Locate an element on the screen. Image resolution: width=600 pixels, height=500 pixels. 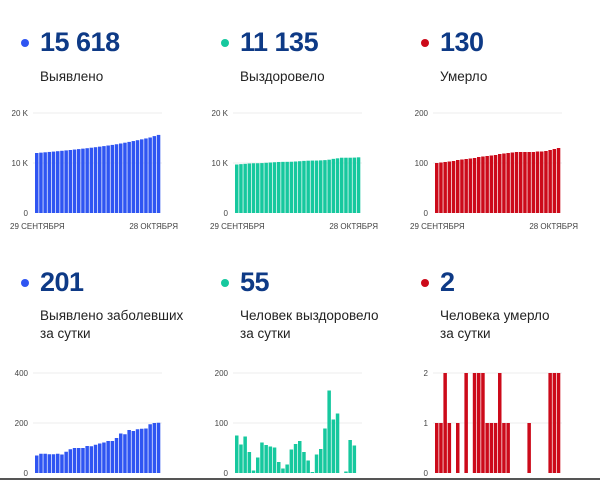
stat-value: 11 135 is located at coordinates (279, 42).